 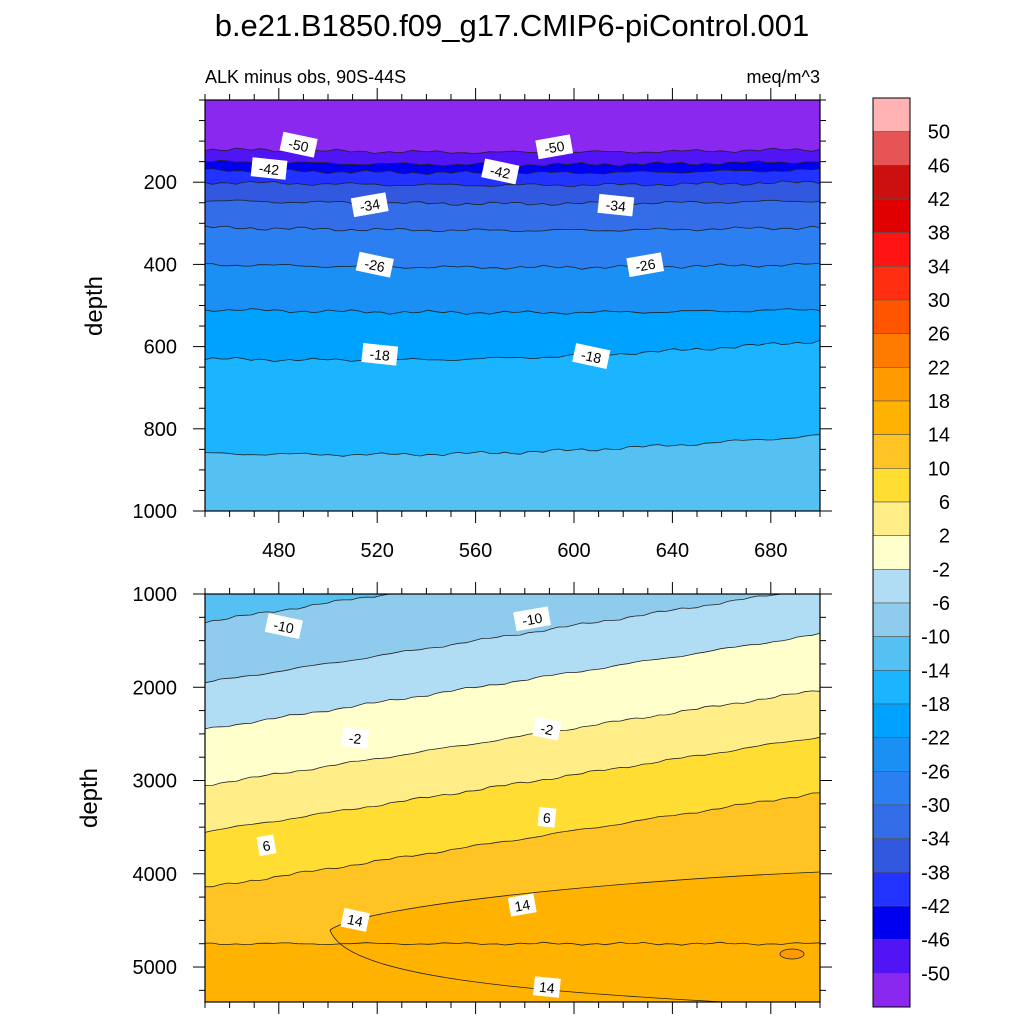 What do you see at coordinates (298, 144) in the screenshot?
I see `upper-contour-label: -50` at bounding box center [298, 144].